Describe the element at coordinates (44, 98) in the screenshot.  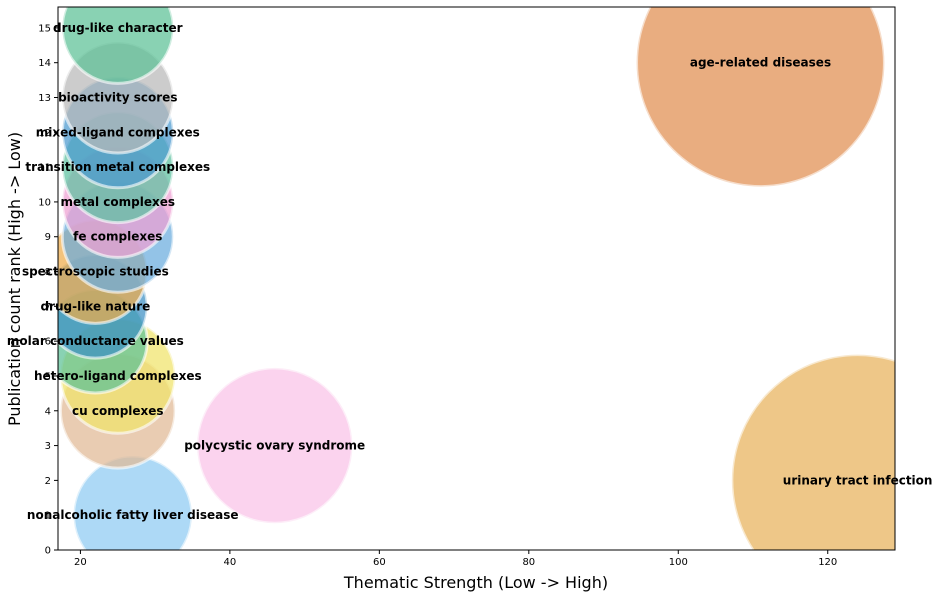
I see `y-tick-label: 13` at that location.